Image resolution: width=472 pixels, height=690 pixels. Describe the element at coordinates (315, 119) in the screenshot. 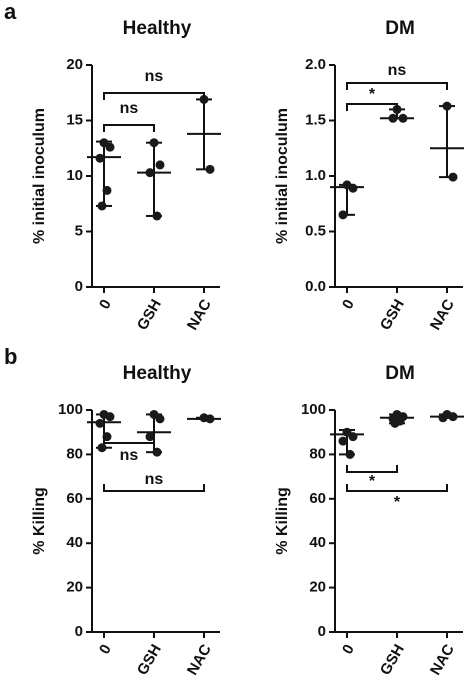

I see `y-tick-label: 1.5` at that location.